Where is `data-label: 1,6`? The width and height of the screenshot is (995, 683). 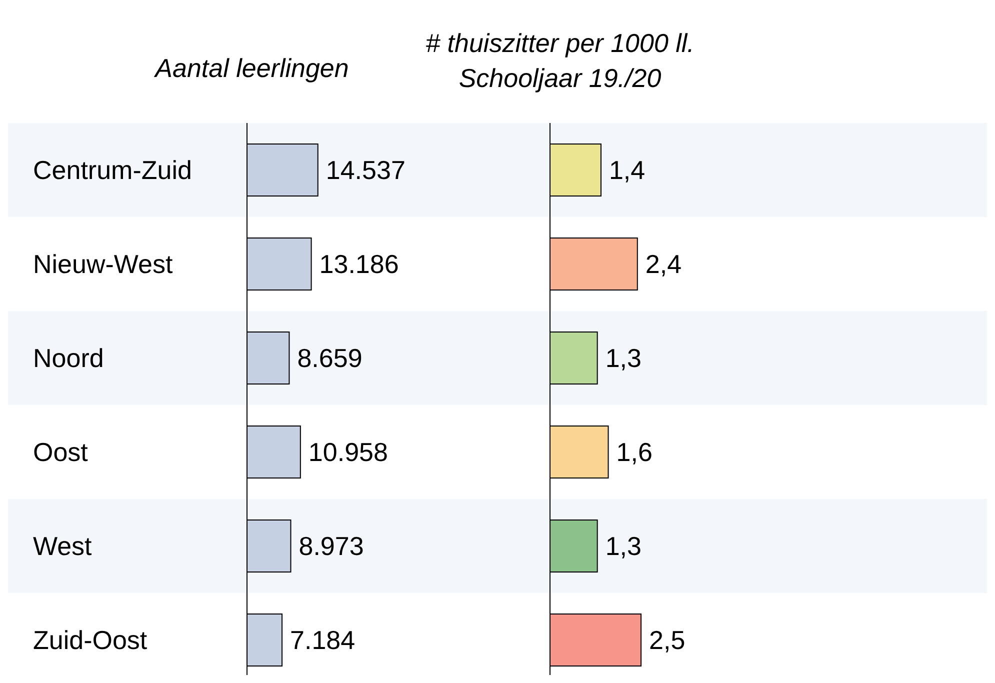 data-label: 1,6 is located at coordinates (634, 452).